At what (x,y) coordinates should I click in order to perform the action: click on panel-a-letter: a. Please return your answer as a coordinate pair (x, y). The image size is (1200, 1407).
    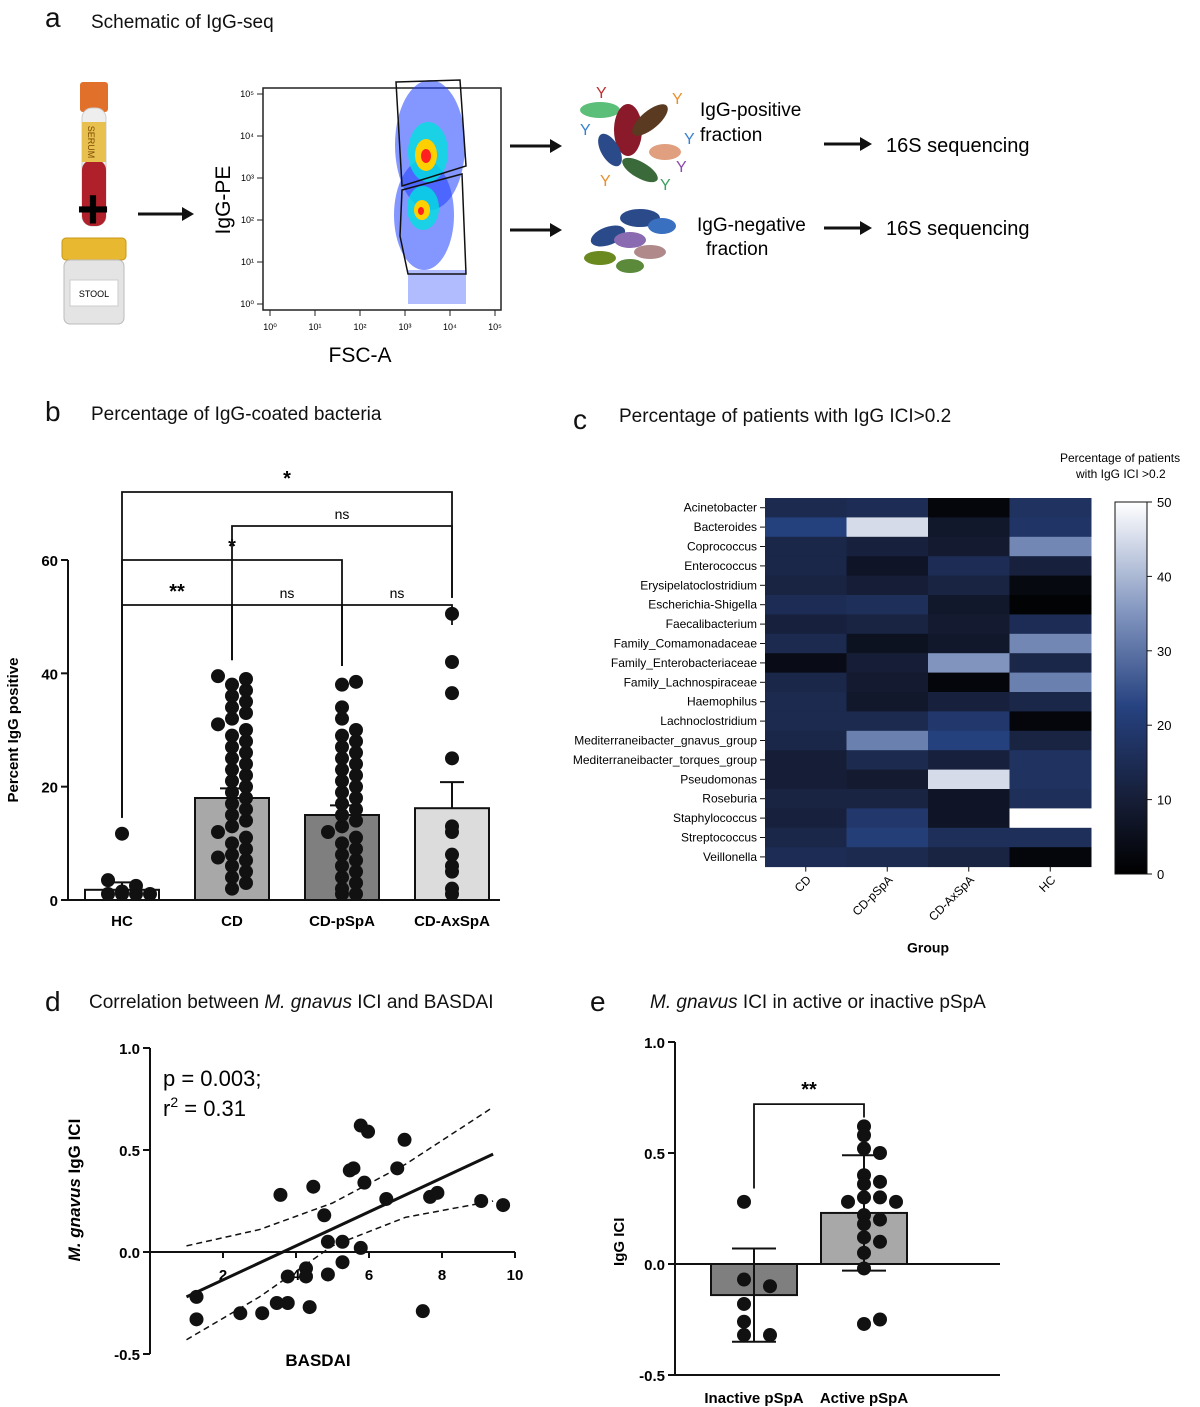
    Looking at the image, I should click on (53, 17).